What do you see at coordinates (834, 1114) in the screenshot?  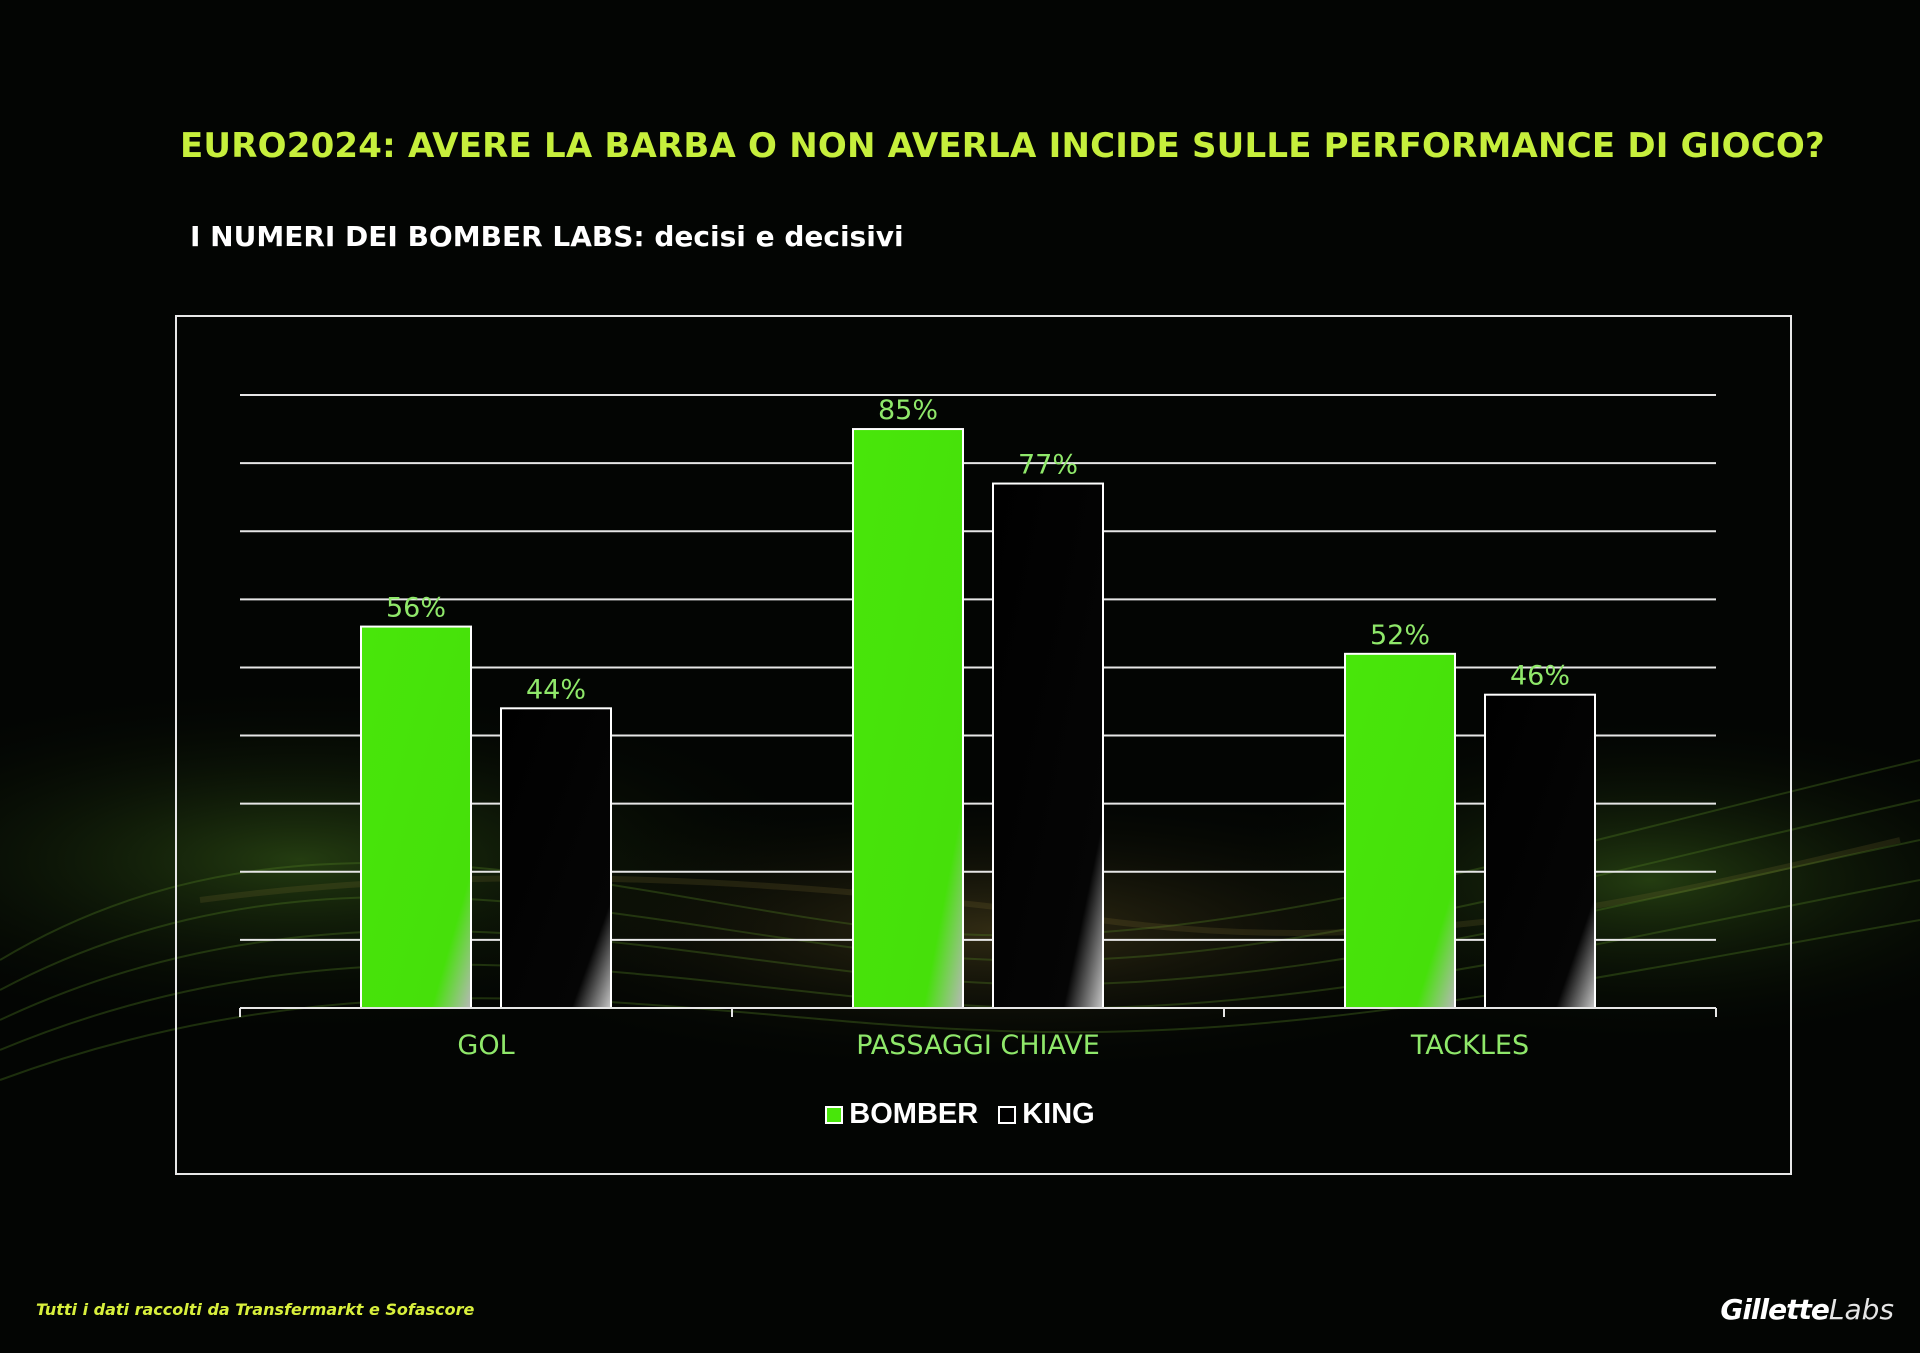 I see `legend-swatch-bomber` at bounding box center [834, 1114].